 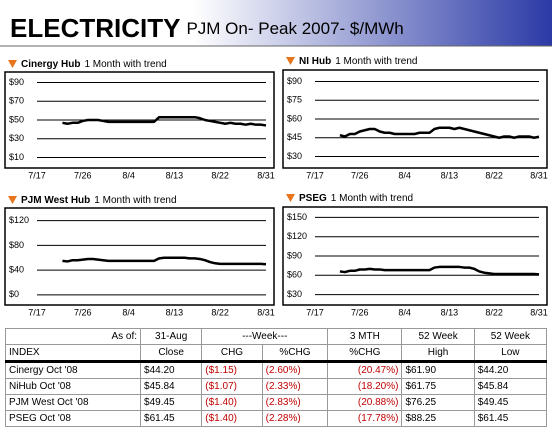 What do you see at coordinates (16, 269) in the screenshot?
I see `y-tick-label: $40` at bounding box center [16, 269].